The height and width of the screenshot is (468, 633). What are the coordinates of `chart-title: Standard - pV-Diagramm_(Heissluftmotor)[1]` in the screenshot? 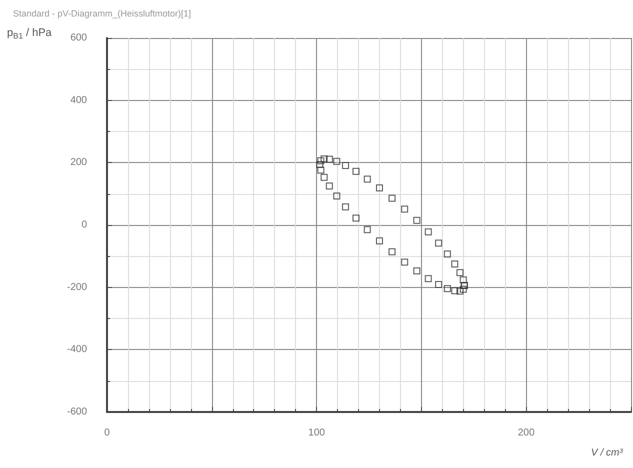 It's located at (102, 13).